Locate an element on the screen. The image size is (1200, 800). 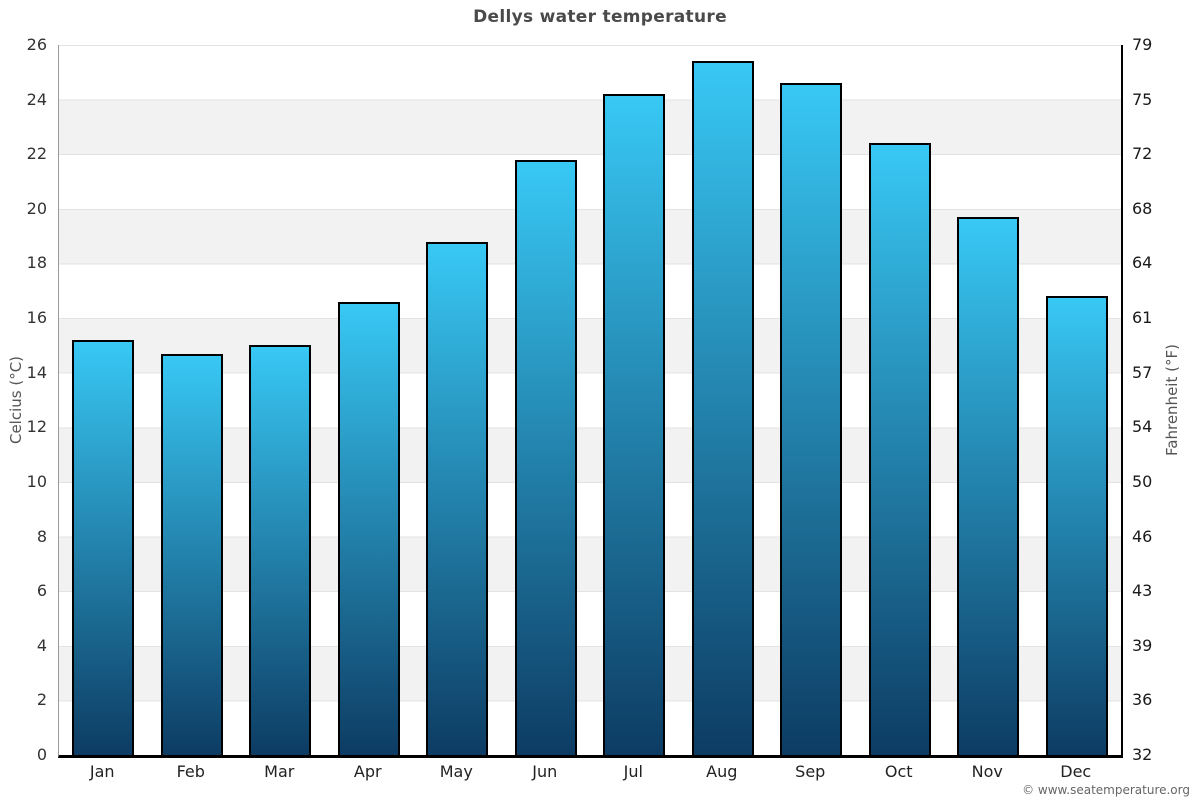
bar-slot-jun is located at coordinates (546, 400).